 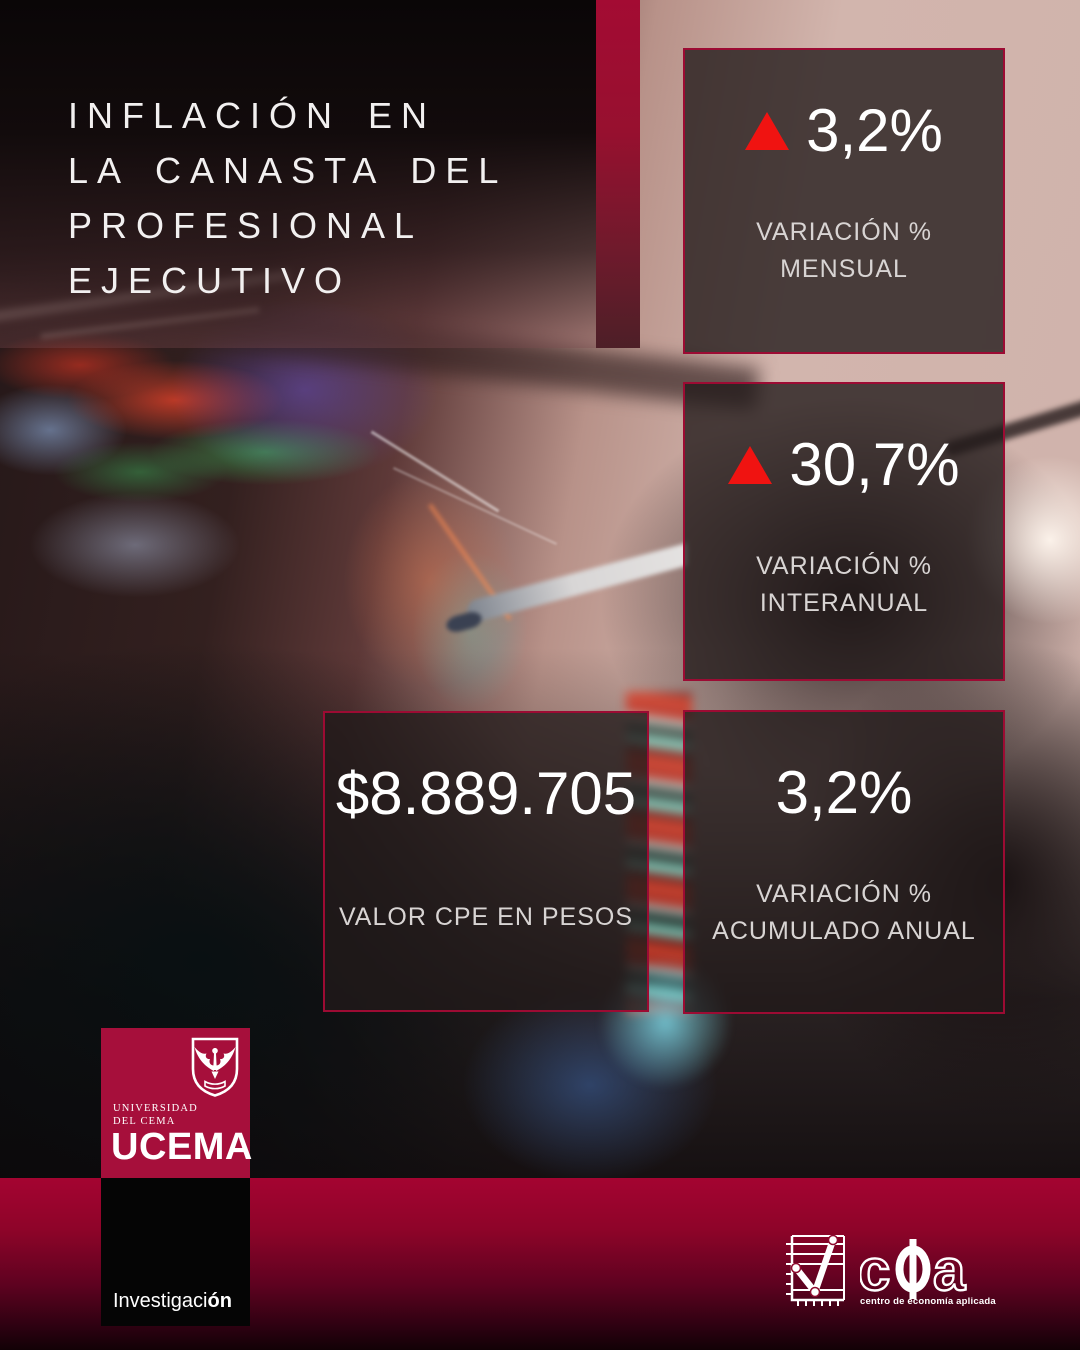 What do you see at coordinates (219, 1301) in the screenshot?
I see `research-label-suffix: ón` at bounding box center [219, 1301].